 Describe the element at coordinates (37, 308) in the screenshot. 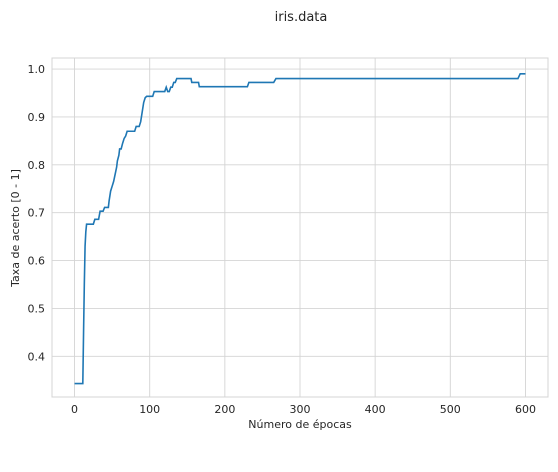

I see `y-tick-label: 0.5` at that location.